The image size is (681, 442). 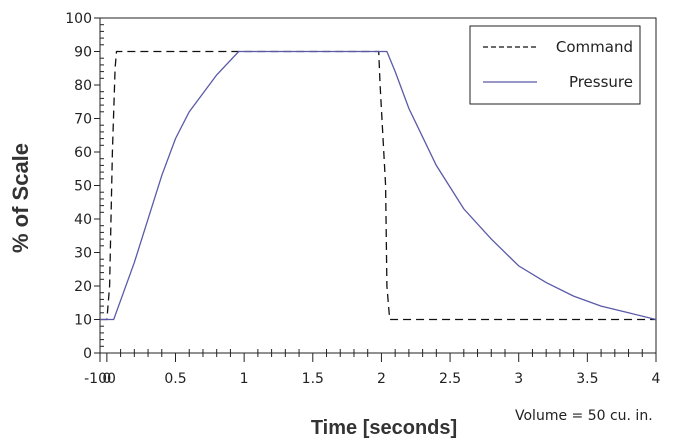 What do you see at coordinates (601, 82) in the screenshot?
I see `legend-label-pressure: Pressure` at bounding box center [601, 82].